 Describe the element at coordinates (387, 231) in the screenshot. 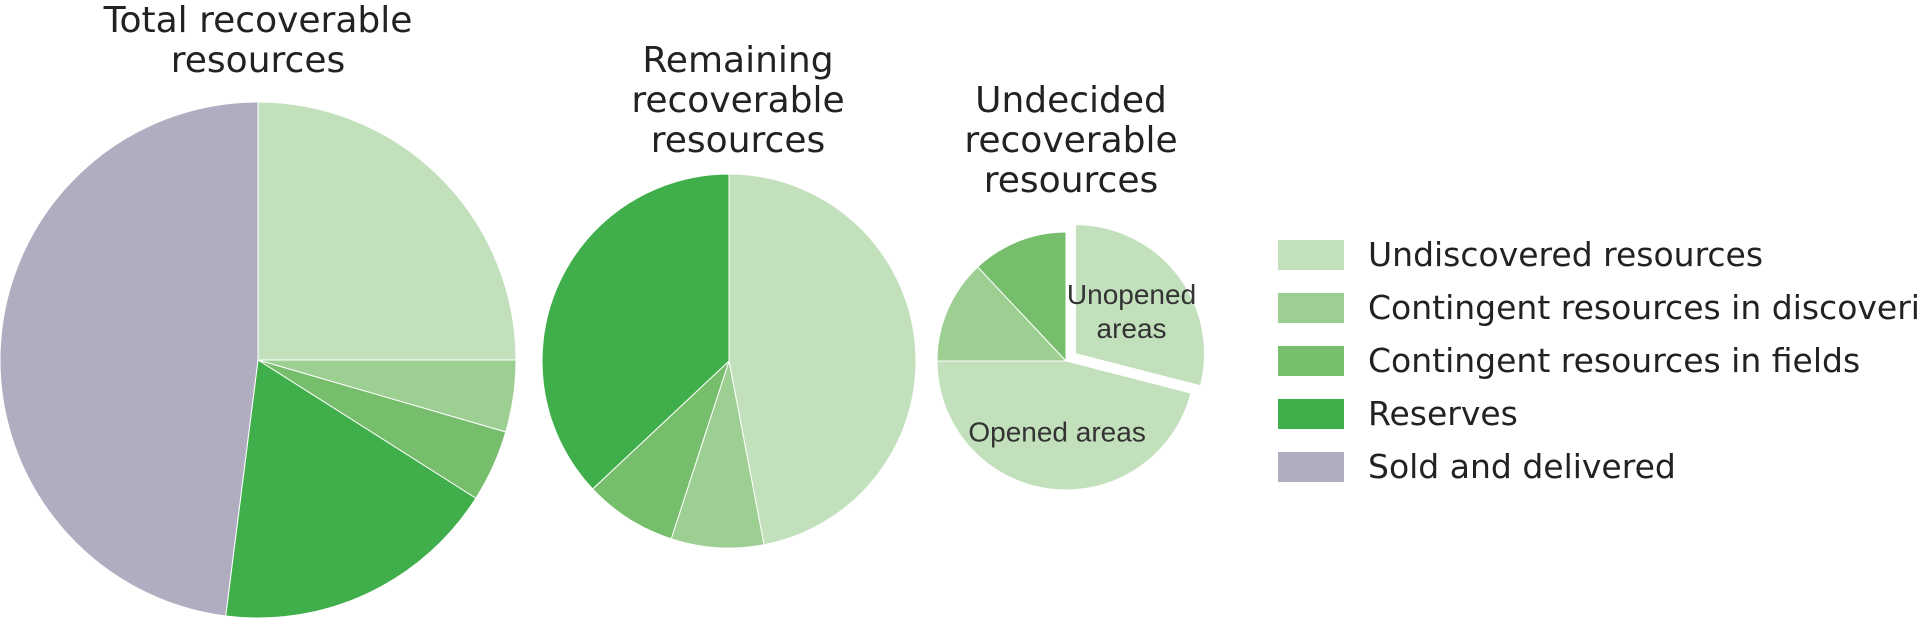

I see `chart-1-slice-undiscovered-resources` at that location.